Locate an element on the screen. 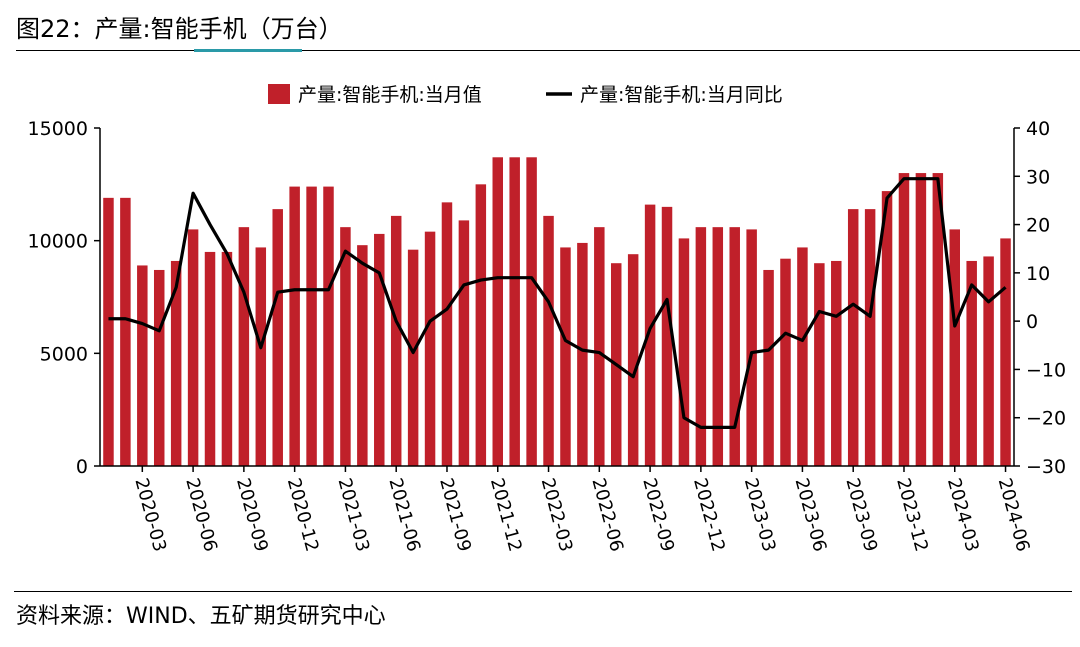  legend: 产量:智能手机:当月值 产量:智能手机:当月同比 is located at coordinates (525, 95).